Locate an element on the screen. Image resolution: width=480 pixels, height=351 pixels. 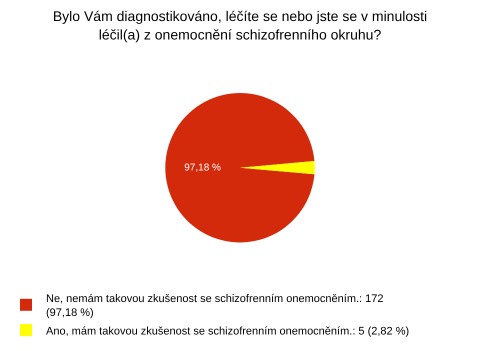
chart-title: Bylo Vám diagnostikováno, léčíte se nebo jste se v minulosti léčil(a) z onemocnění schizofrenního okruhu? is located at coordinates (240, 25).